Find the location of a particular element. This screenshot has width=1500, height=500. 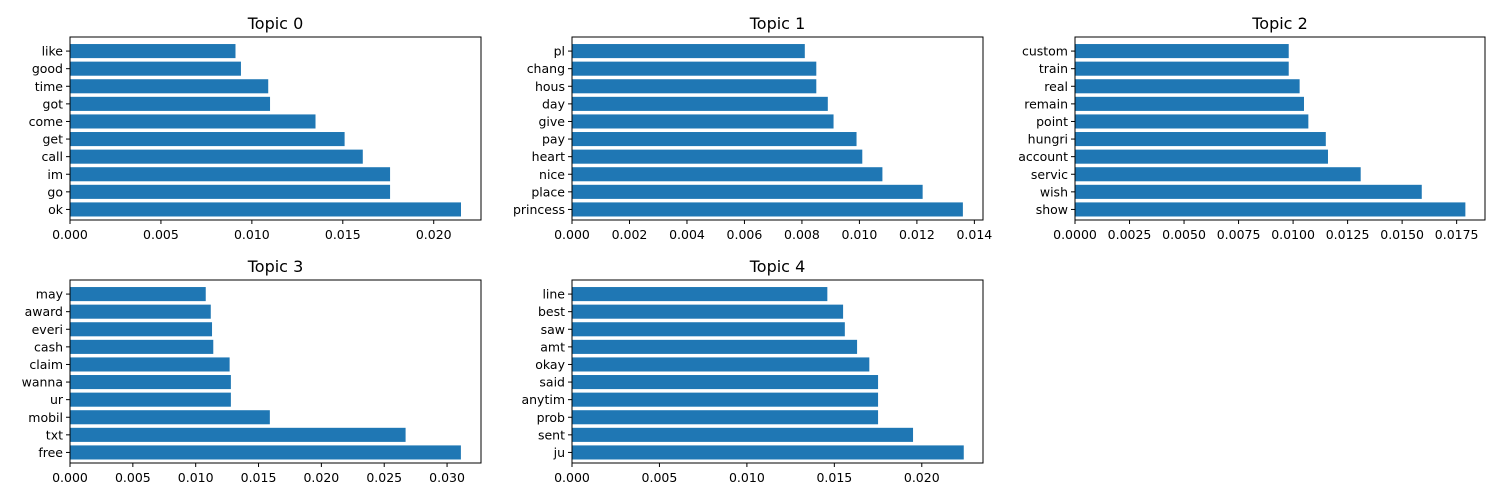

y-tick-label: custom is located at coordinates (1045, 51).